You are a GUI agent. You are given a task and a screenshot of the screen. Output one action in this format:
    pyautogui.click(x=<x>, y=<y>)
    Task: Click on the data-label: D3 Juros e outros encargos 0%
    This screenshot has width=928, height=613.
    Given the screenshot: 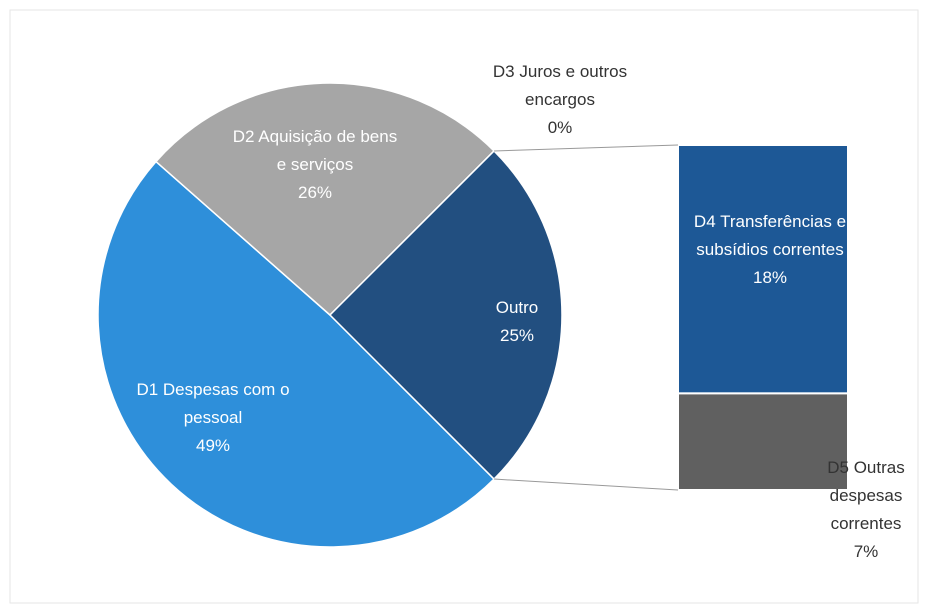 What is the action you would take?
    pyautogui.click(x=560, y=100)
    